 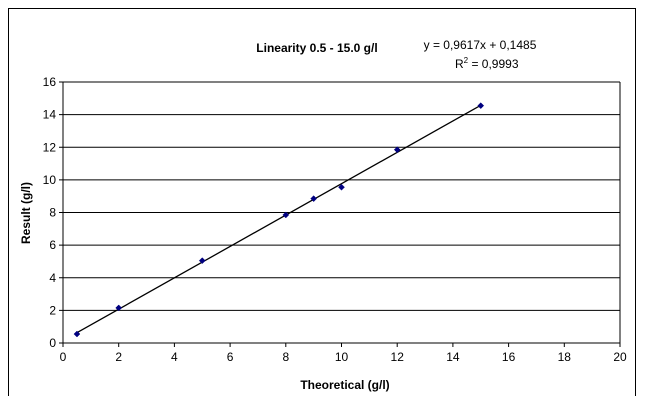 I want to click on x-tick-label: 6, so click(x=230, y=357).